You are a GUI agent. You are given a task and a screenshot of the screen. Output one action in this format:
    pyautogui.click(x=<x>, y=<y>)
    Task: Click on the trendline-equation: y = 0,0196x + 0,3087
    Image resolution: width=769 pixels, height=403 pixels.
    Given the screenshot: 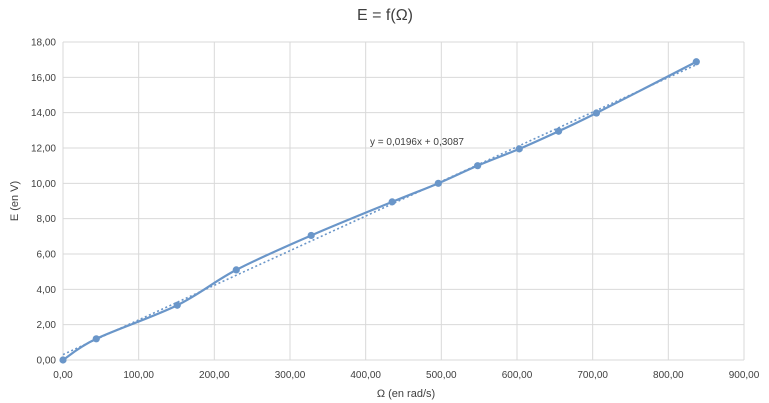 What is the action you would take?
    pyautogui.click(x=417, y=142)
    